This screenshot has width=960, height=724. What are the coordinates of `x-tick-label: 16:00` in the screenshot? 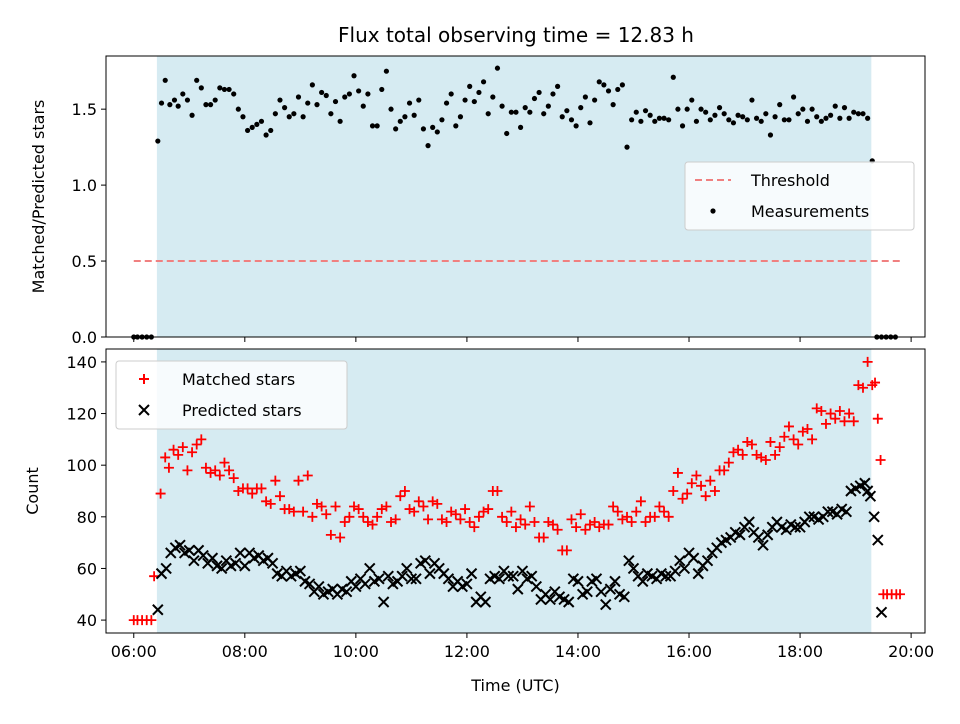 It's located at (689, 651).